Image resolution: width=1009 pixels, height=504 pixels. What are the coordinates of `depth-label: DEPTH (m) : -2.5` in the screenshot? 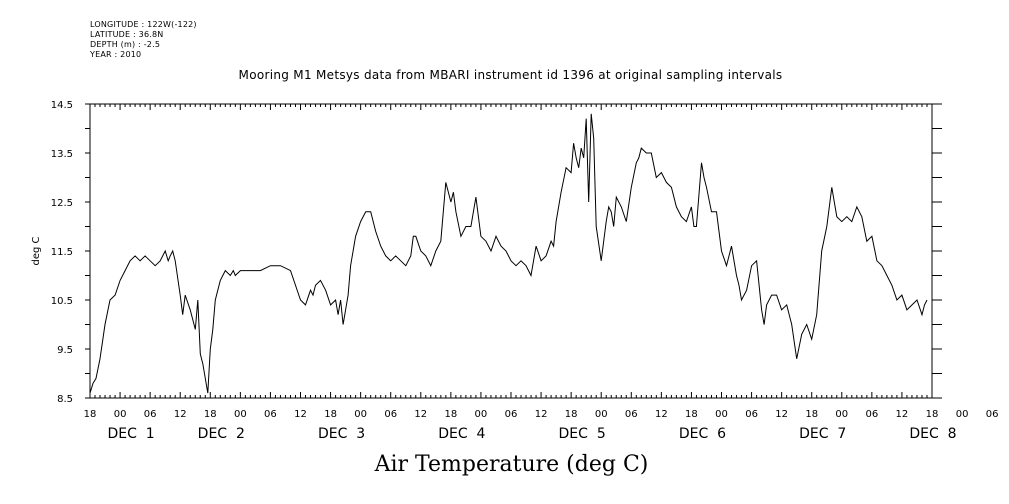 It's located at (125, 44).